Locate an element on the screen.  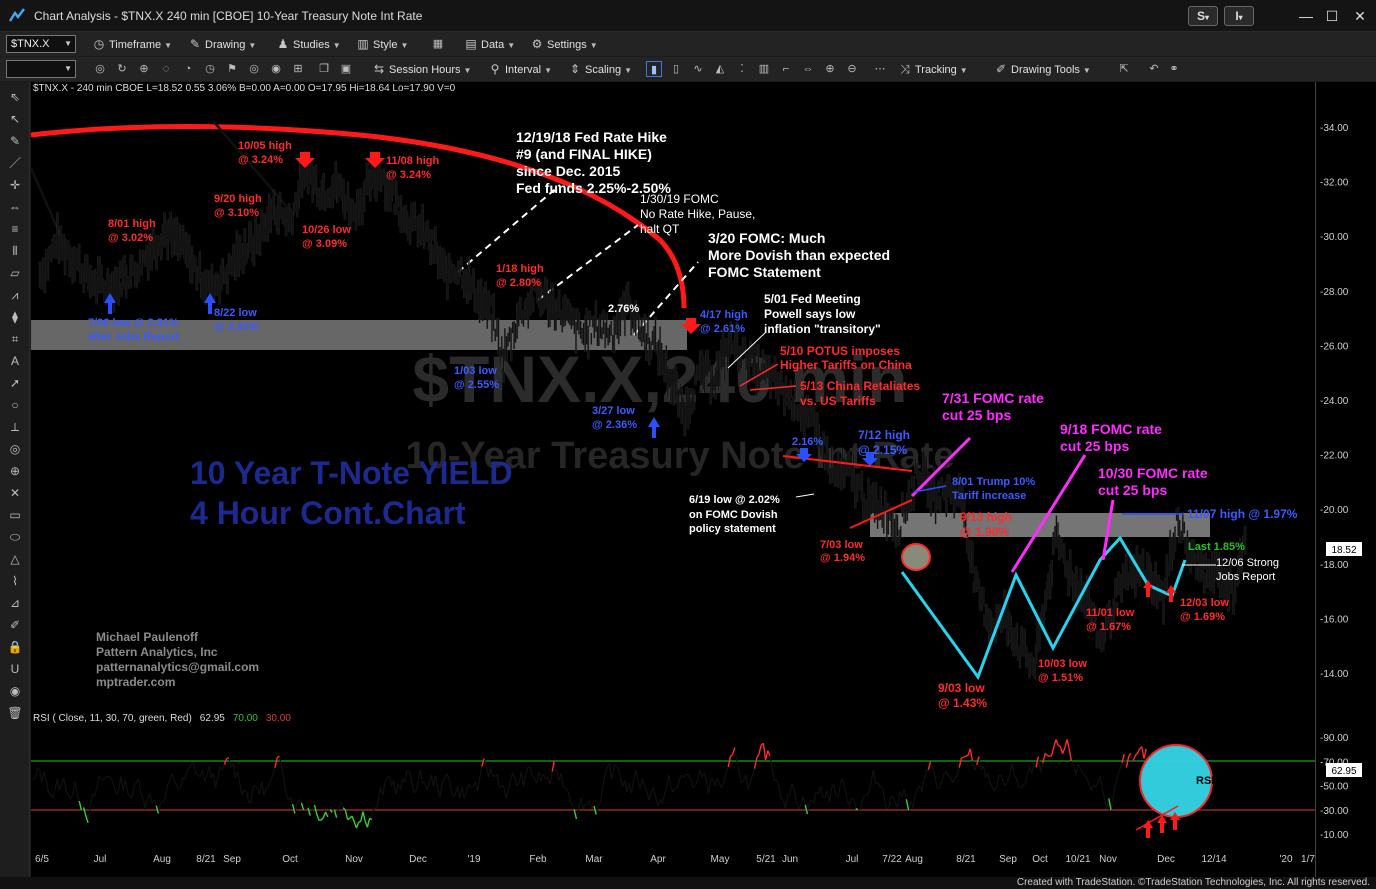
trash-icon: 🗑 is located at coordinates (15, 713).